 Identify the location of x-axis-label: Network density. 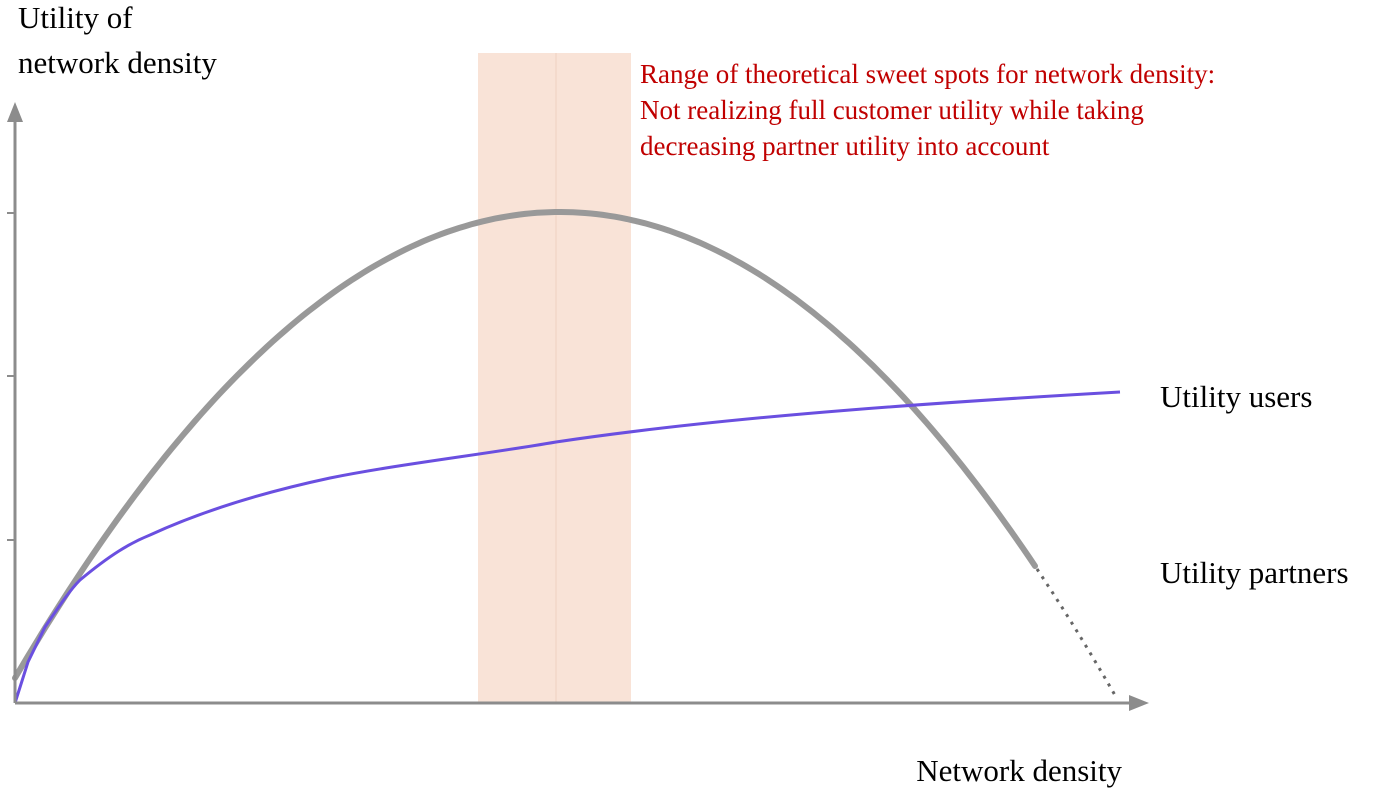
(1019, 770).